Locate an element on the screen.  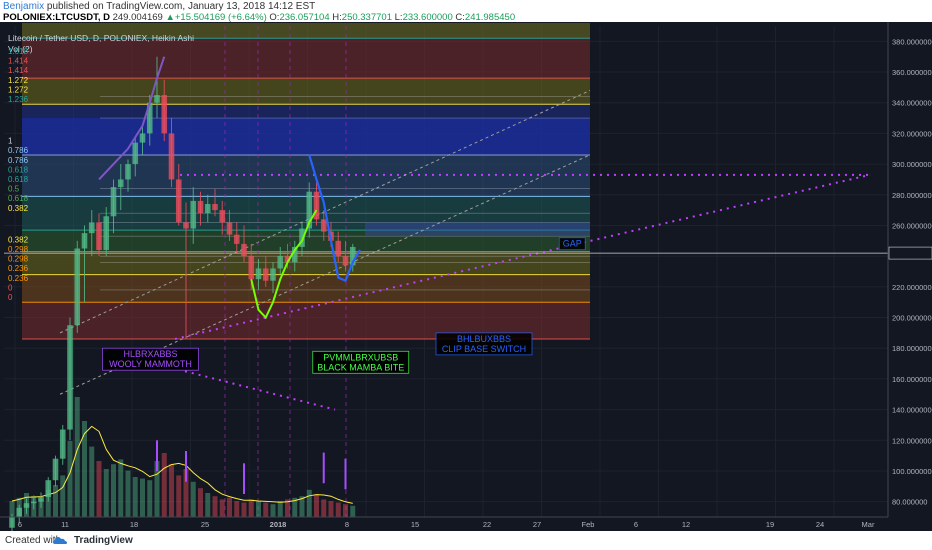
fib-label: 0.5 is located at coordinates (14, 189).